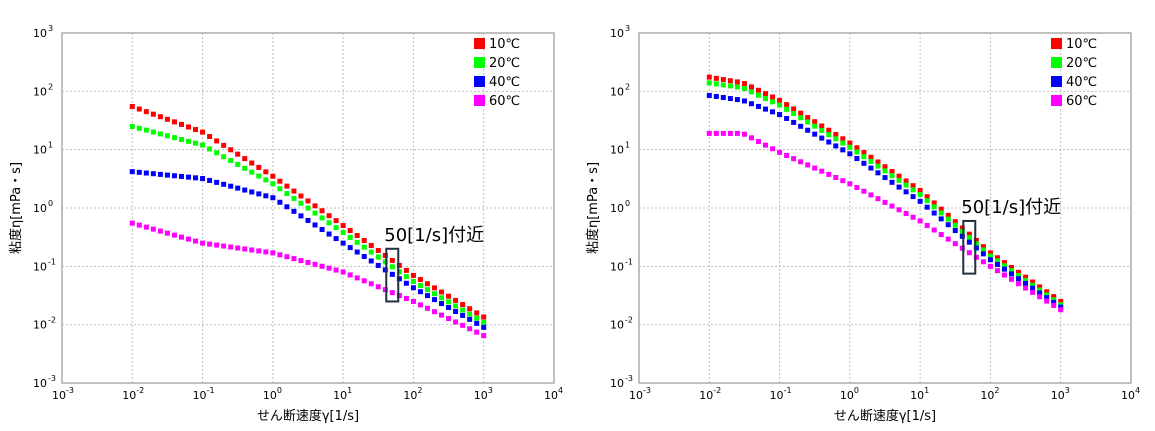 This screenshot has width=1155, height=431. I want to click on legend: 10℃ 20℃ 40℃ 60℃, so click(497, 73).